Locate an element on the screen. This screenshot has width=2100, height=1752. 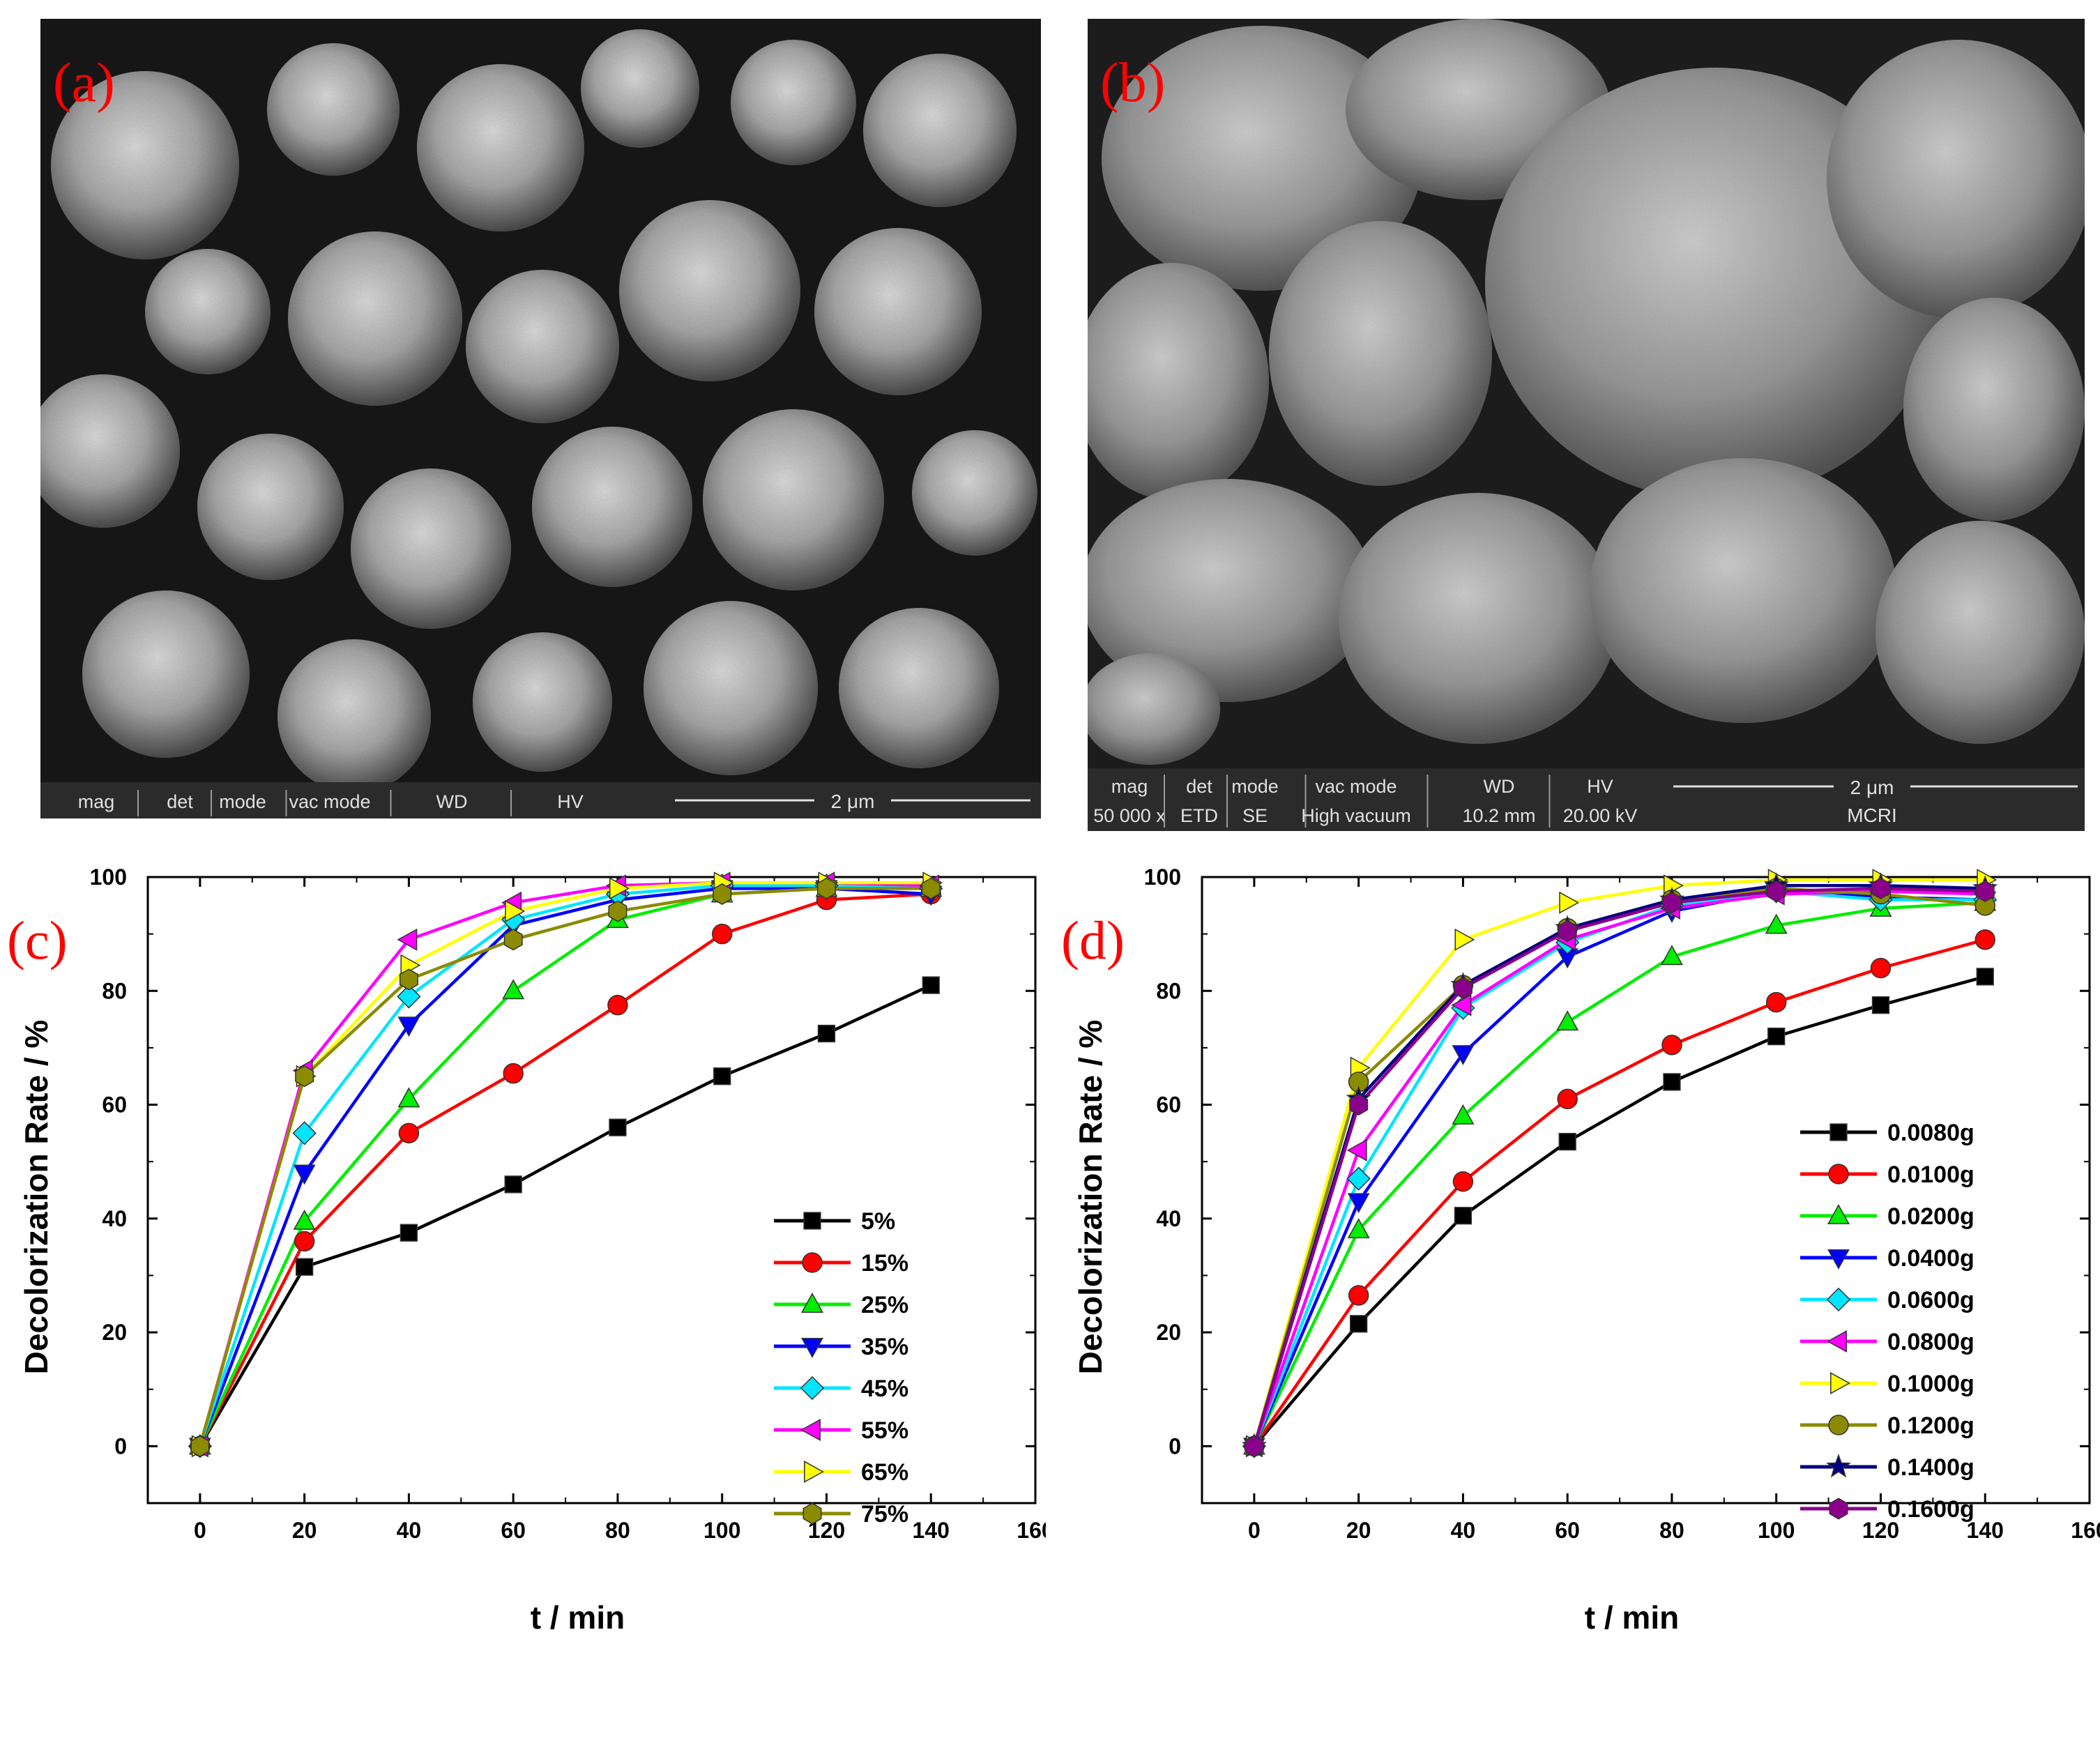
panel-label-b: (b) is located at coordinates (1133, 83).